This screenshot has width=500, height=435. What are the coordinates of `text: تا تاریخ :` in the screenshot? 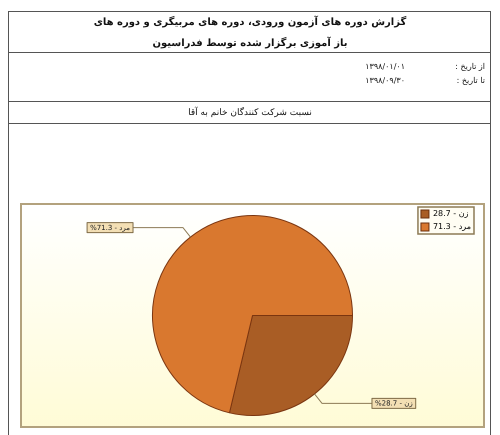 It's located at (470, 81).